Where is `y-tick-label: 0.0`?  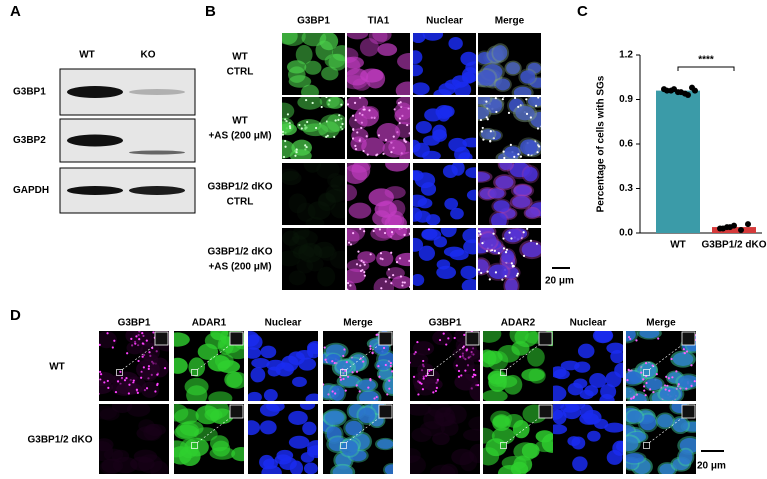
y-tick-label: 0.0 is located at coordinates (626, 233).